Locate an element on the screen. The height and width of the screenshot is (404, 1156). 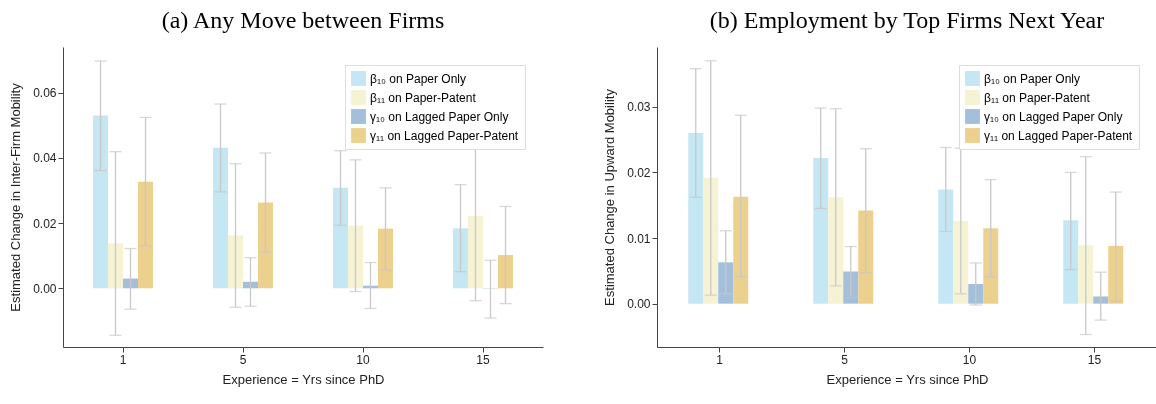
chart-title: (b) Employment by Top Firms Next Year is located at coordinates (907, 20).